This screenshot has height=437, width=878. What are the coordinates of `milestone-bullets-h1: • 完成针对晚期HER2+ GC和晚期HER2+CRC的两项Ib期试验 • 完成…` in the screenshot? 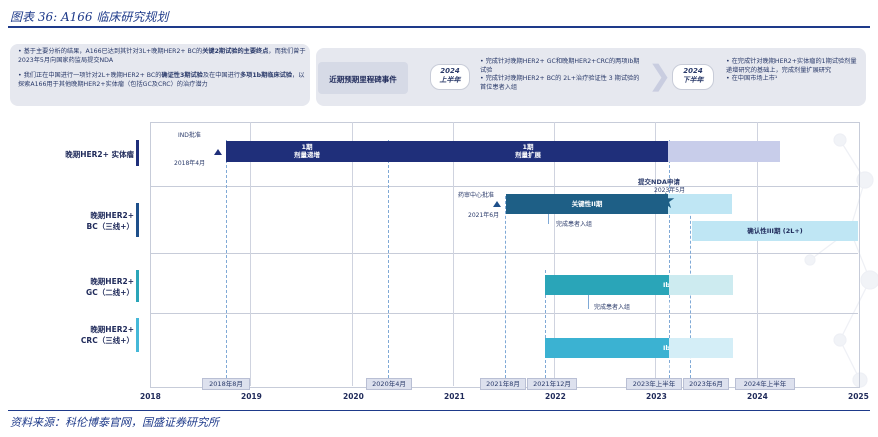 It's located at (560, 74).